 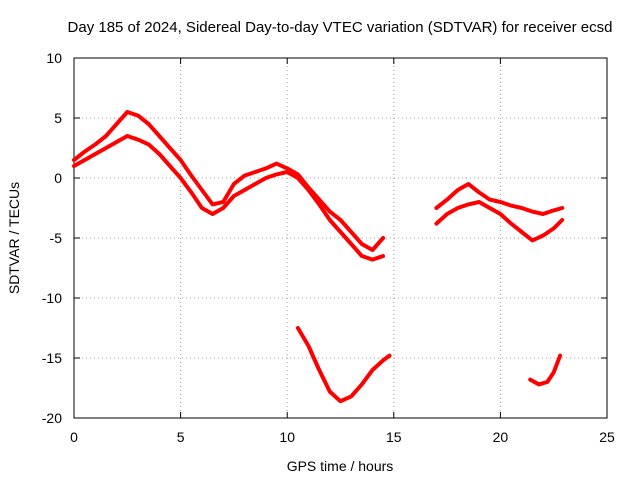 What do you see at coordinates (52, 418) in the screenshot?
I see `y-tick-label: -20` at bounding box center [52, 418].